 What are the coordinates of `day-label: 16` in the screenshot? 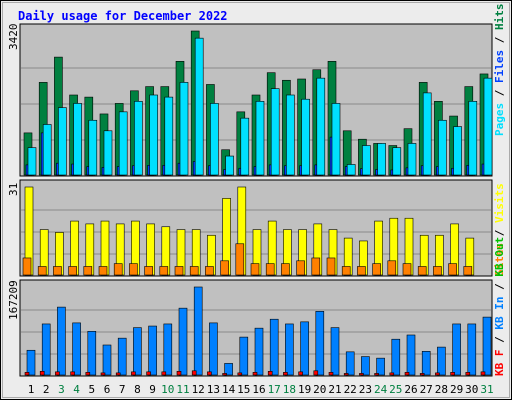 It's located at (258, 389).